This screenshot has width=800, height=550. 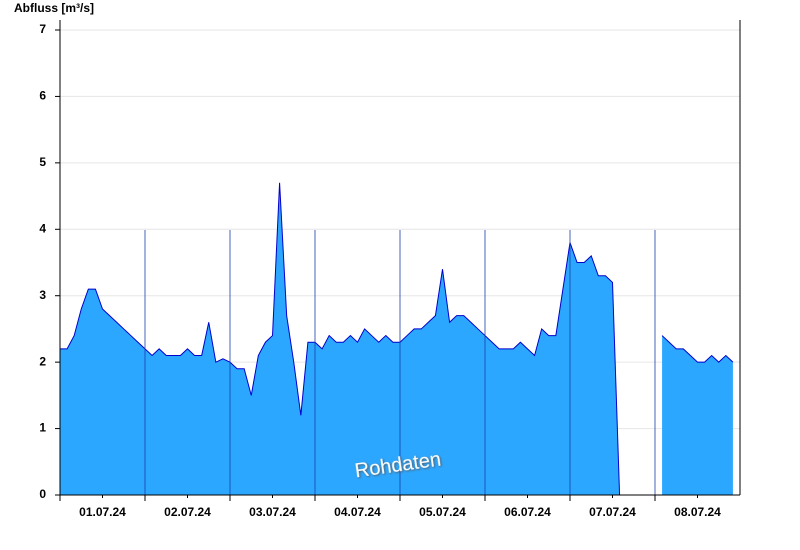 What do you see at coordinates (42, 29) in the screenshot?
I see `y-tick-label: 7` at bounding box center [42, 29].